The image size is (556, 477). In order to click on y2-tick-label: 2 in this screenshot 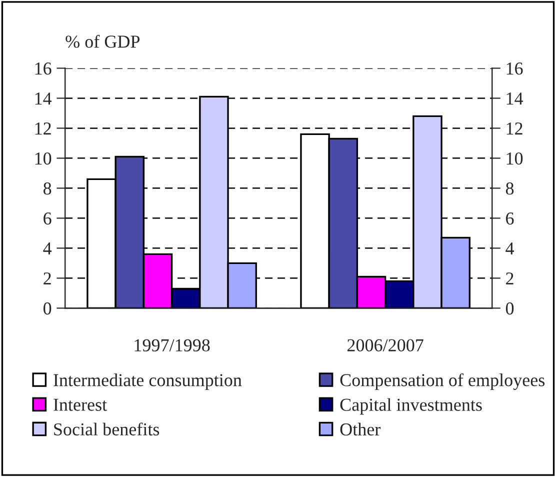, I will do `click(510, 278)`.